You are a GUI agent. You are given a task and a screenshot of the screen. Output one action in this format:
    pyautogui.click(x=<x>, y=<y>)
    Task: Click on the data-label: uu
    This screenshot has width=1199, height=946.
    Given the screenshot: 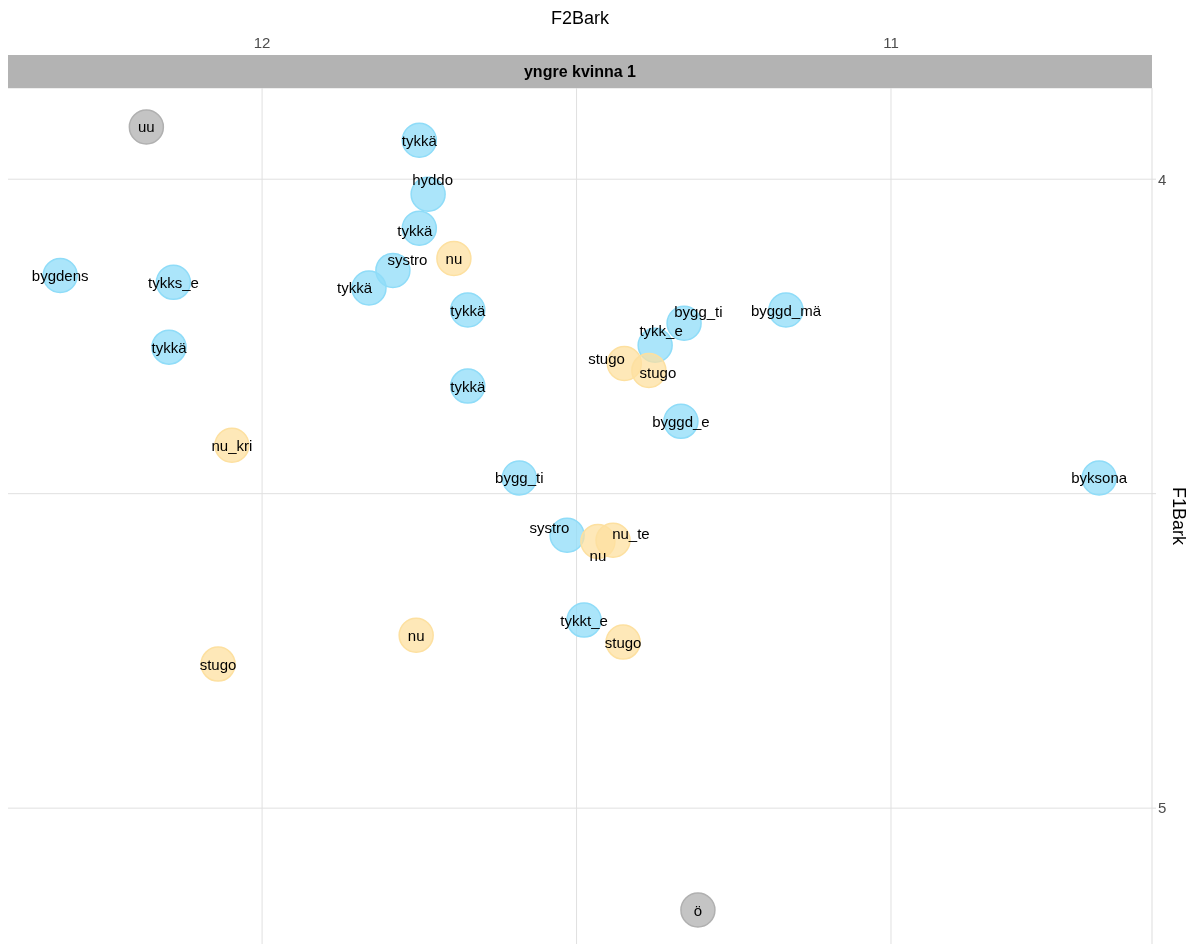 What is the action you would take?
    pyautogui.click(x=146, y=127)
    